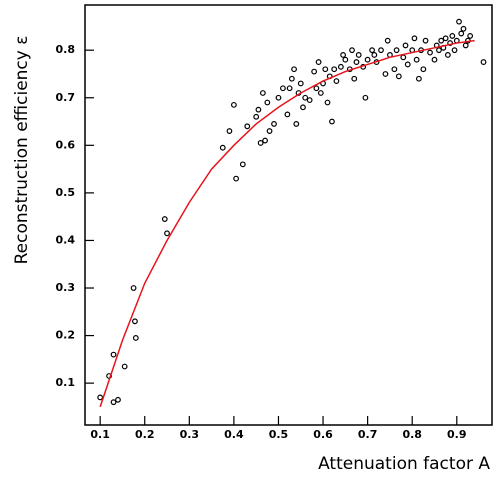 The image size is (494, 480). I want to click on x-axis-label: Attenuation factor A, so click(404, 464).